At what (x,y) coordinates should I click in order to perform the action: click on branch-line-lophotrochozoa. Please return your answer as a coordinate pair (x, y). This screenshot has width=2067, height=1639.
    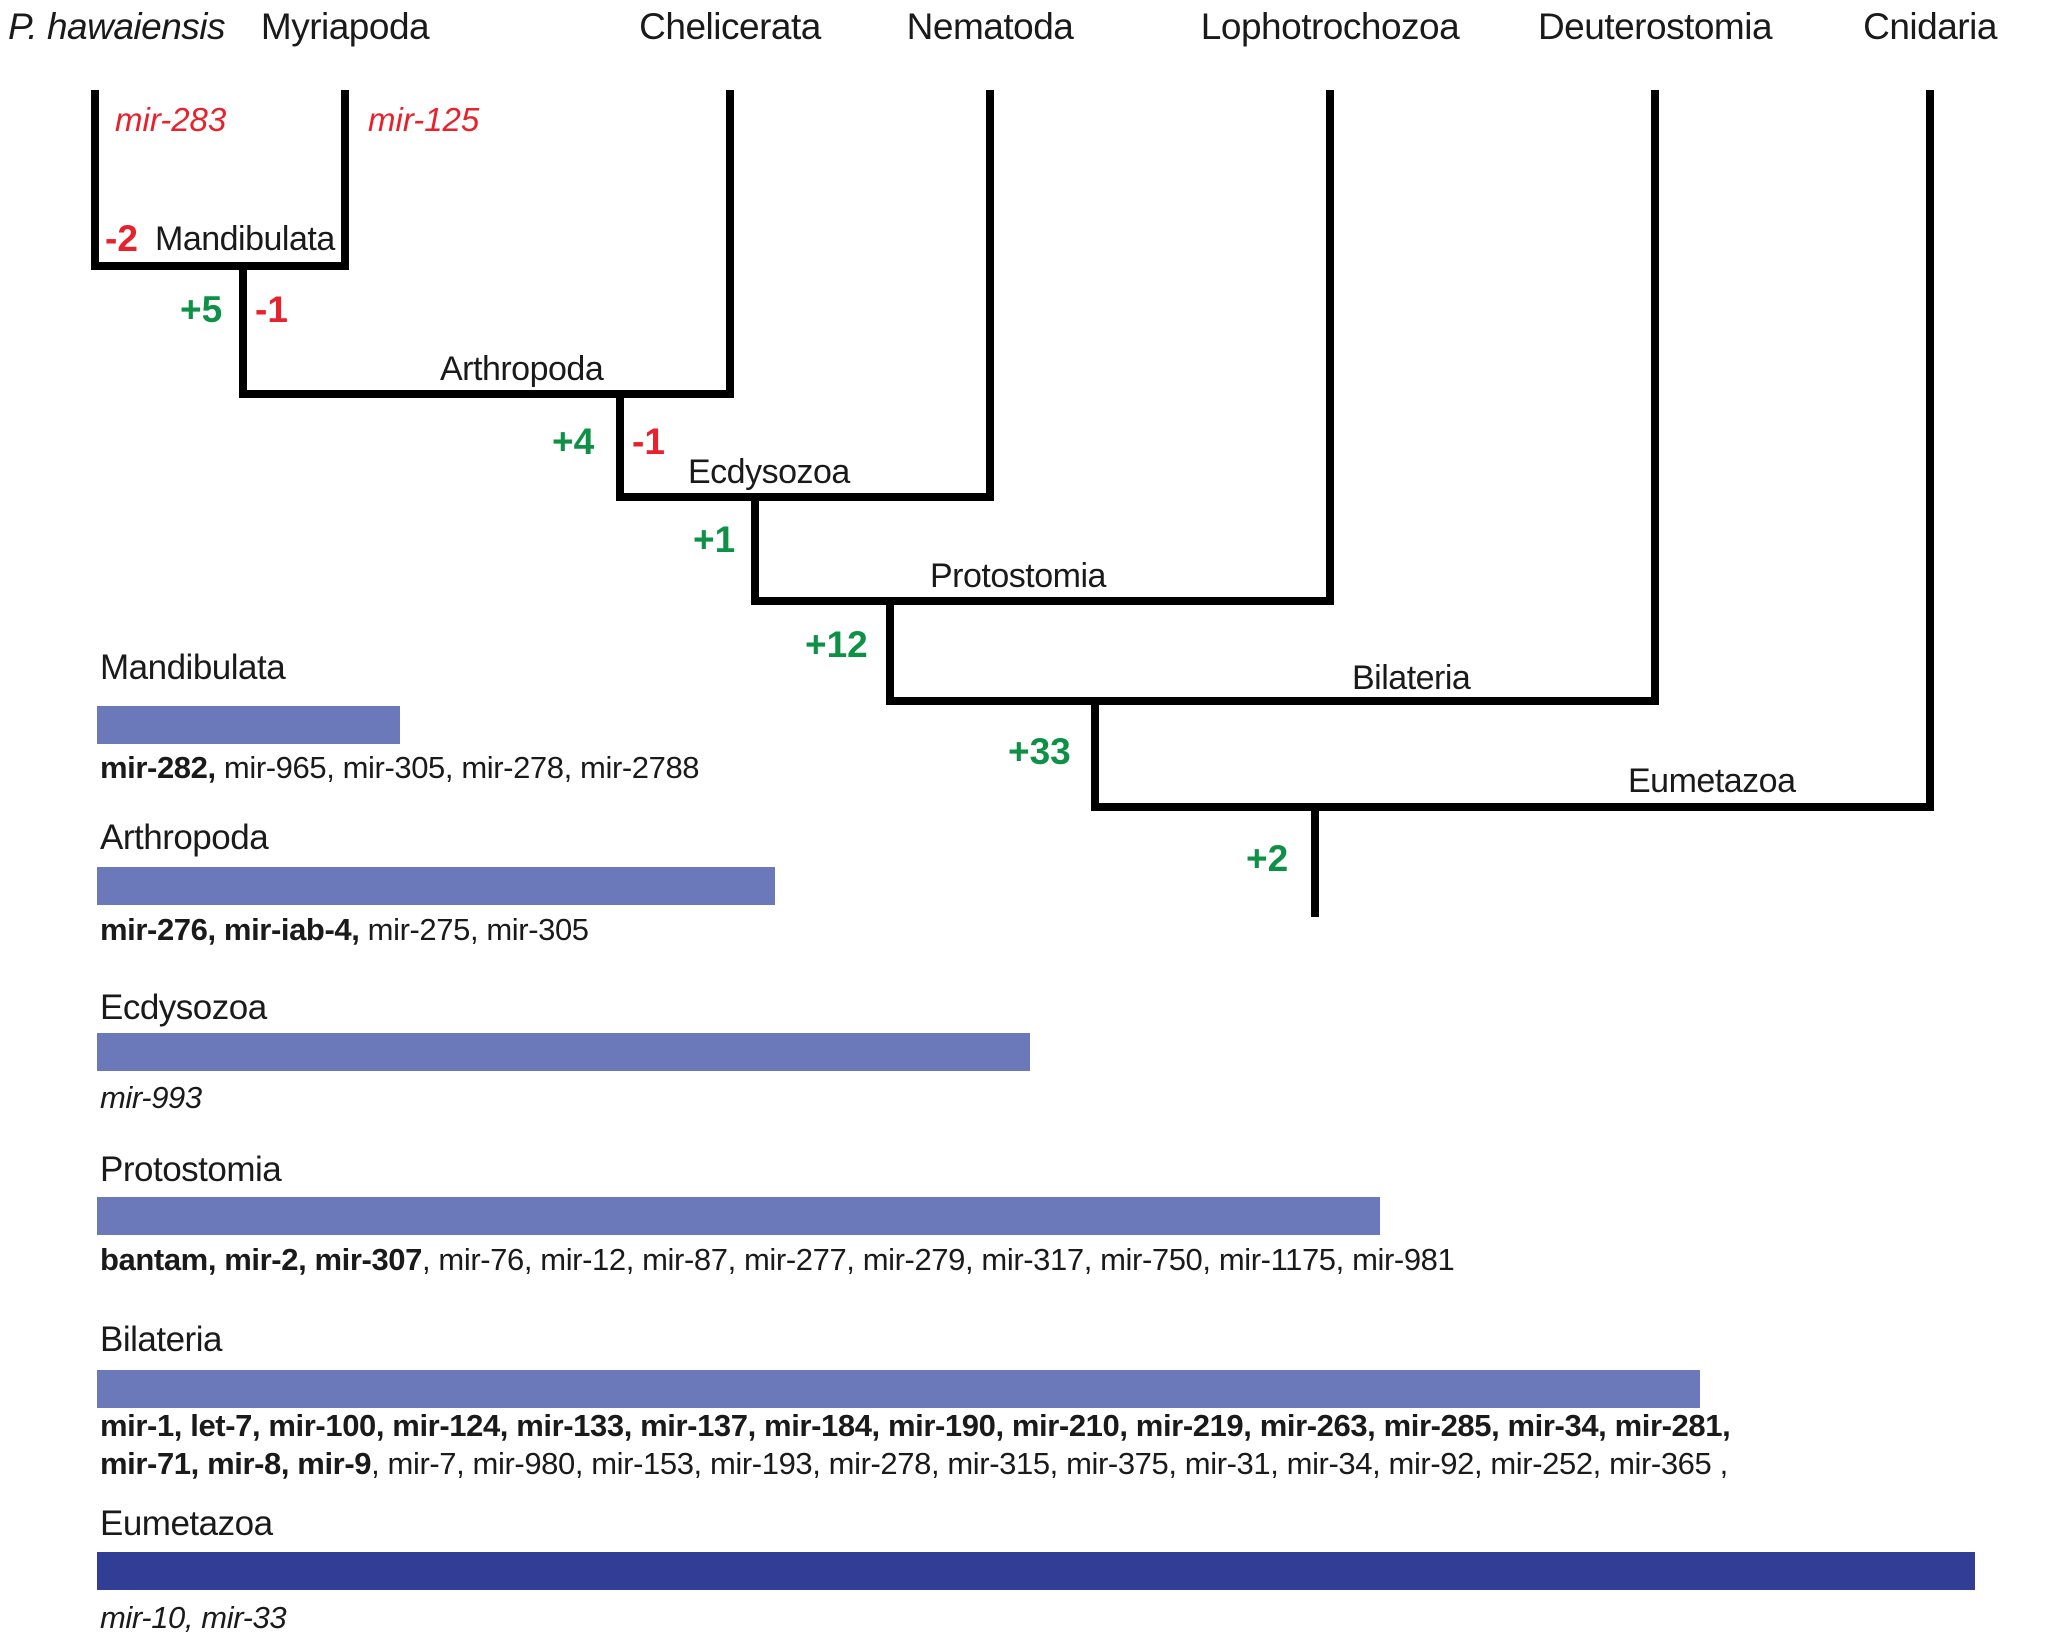
    Looking at the image, I should click on (1330, 347).